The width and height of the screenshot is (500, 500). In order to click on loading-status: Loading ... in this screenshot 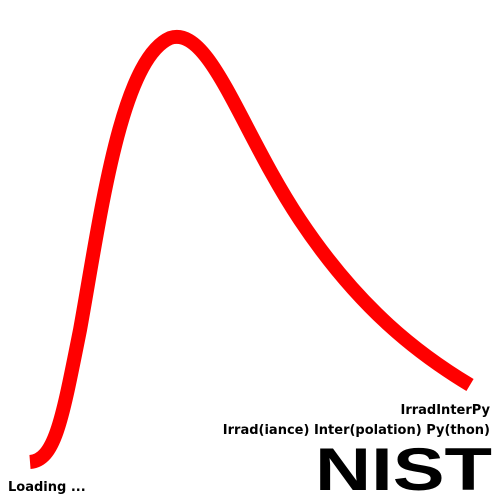, I will do `click(47, 487)`.